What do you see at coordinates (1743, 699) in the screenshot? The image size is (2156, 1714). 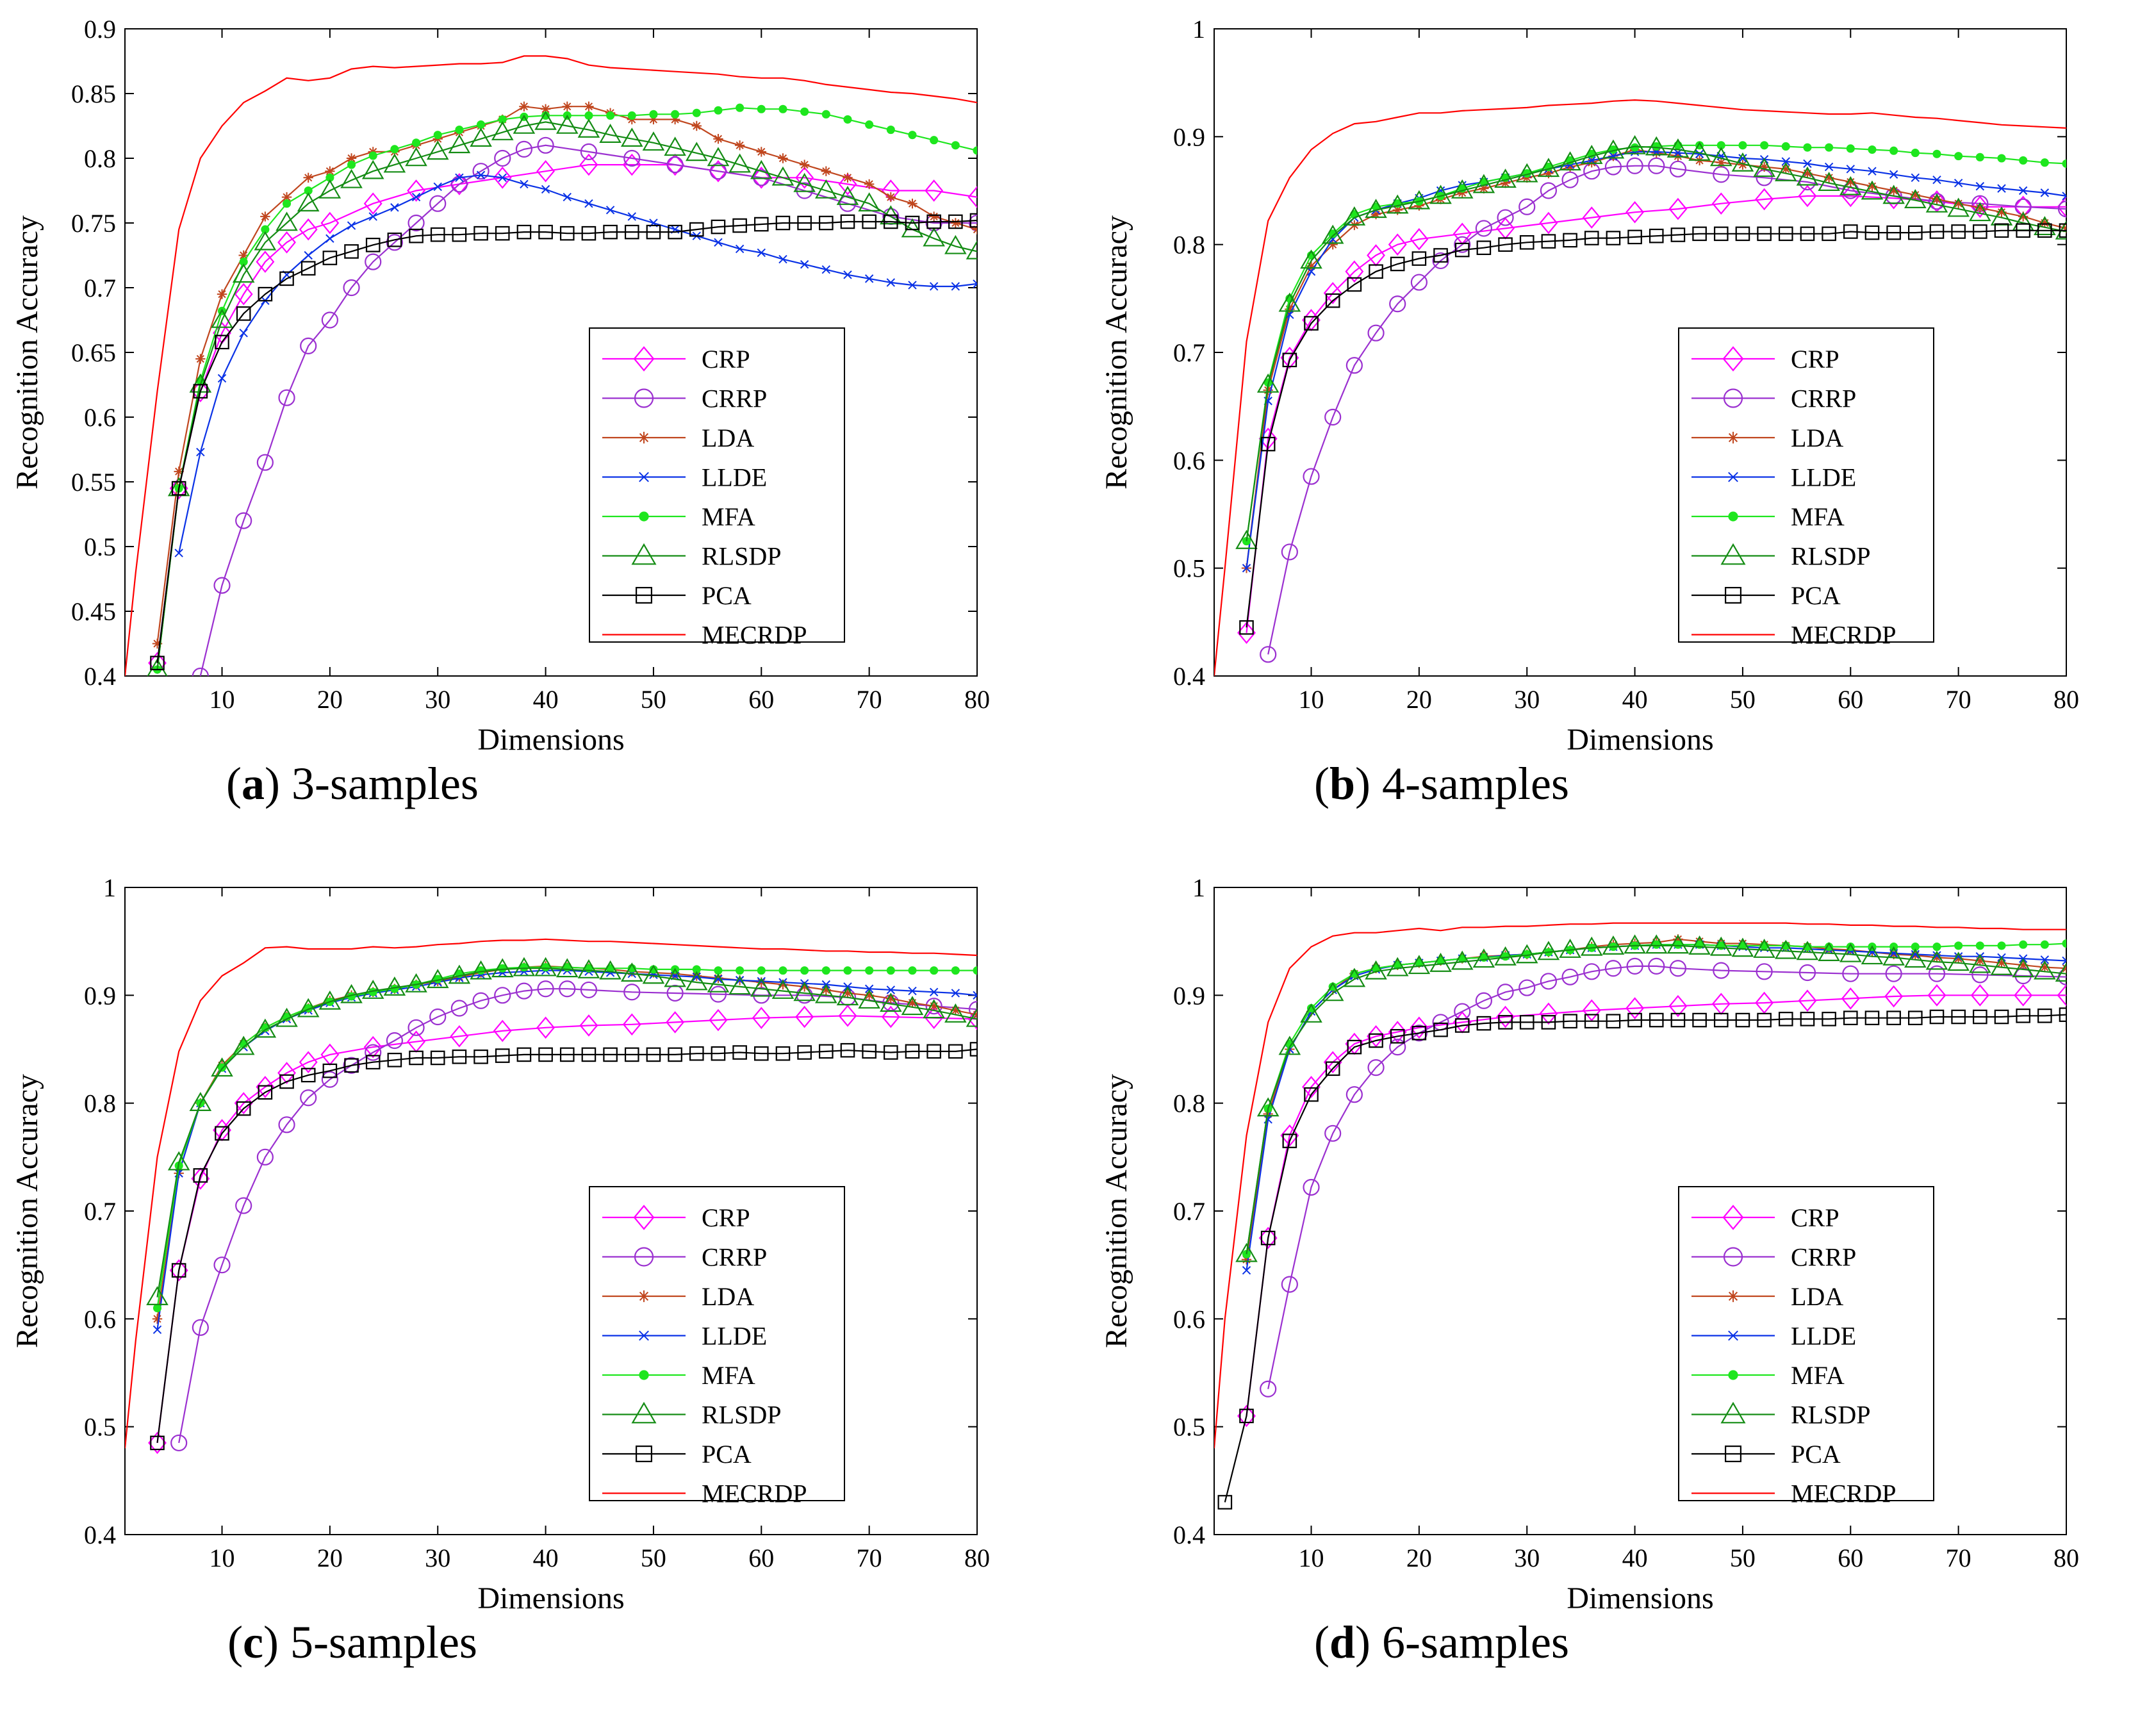 I see `x-tick-label: 50` at bounding box center [1743, 699].